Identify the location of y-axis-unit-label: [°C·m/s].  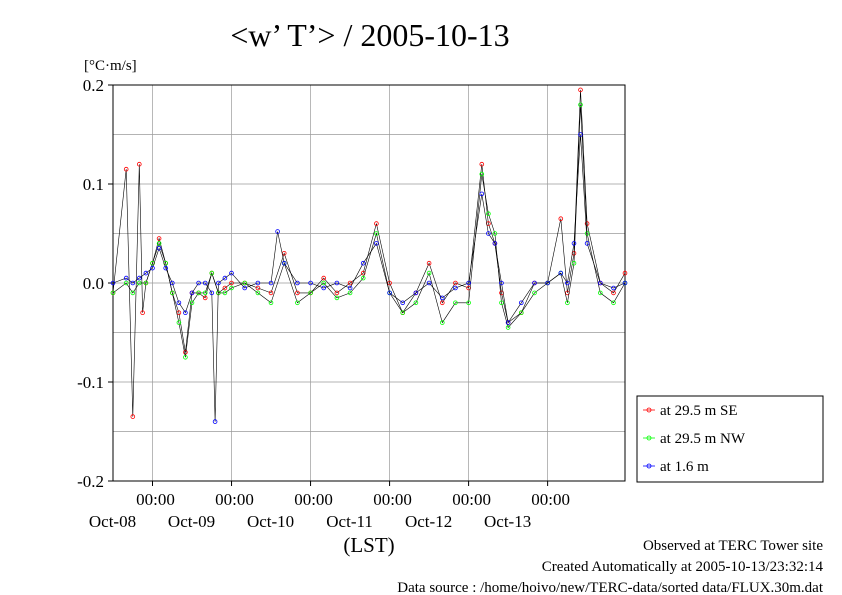
(110, 66).